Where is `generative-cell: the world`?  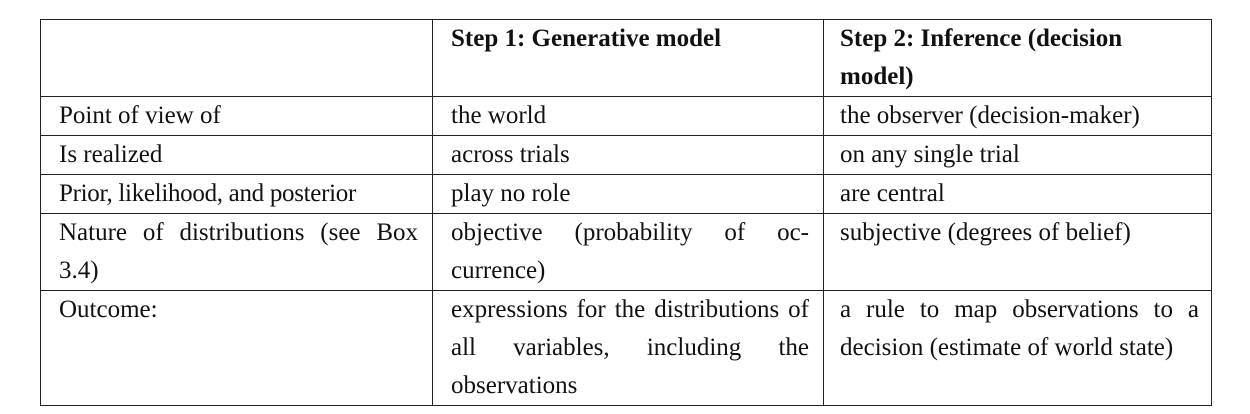
generative-cell: the world is located at coordinates (628, 116).